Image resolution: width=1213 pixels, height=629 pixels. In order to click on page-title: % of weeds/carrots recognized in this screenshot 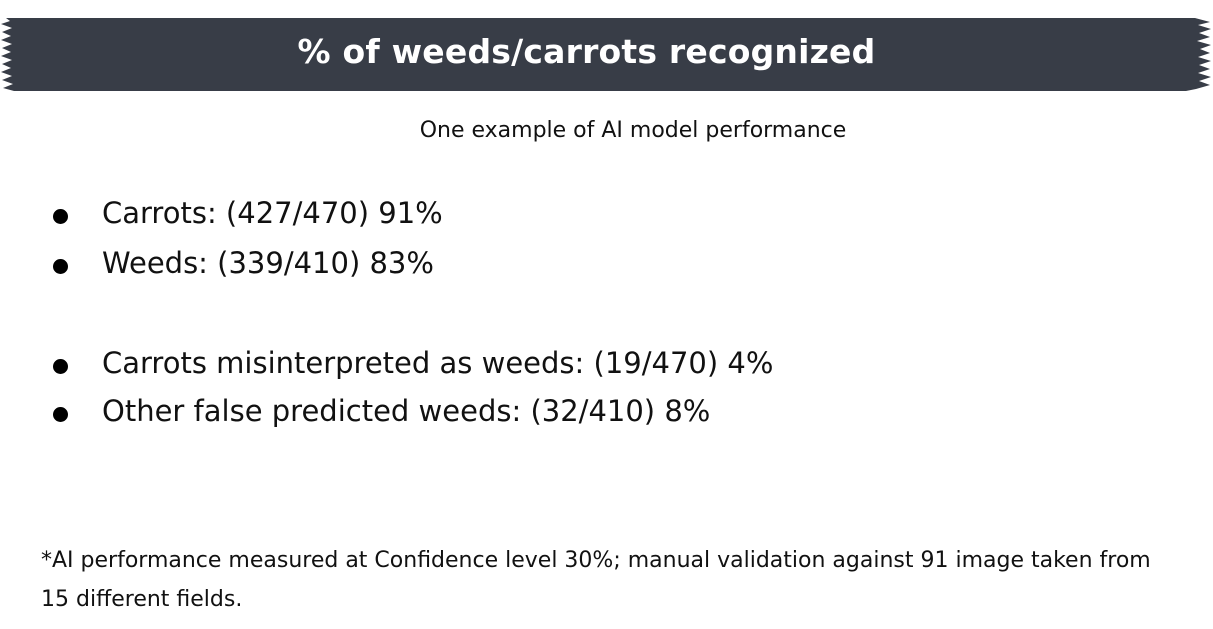, I will do `click(586, 51)`.